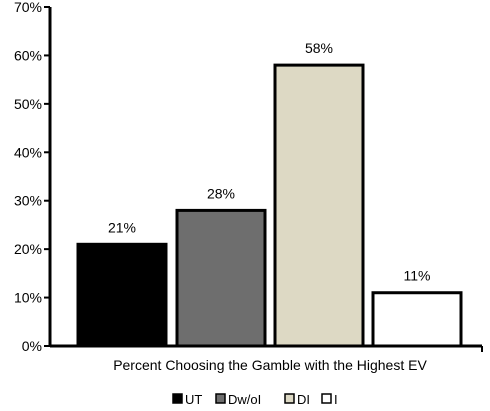 The width and height of the screenshot is (490, 411). I want to click on y-tick-label: 50%, so click(28, 104).